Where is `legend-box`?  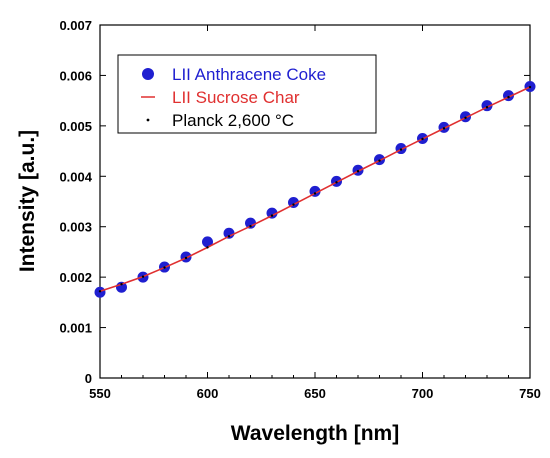
legend-box is located at coordinates (247, 94).